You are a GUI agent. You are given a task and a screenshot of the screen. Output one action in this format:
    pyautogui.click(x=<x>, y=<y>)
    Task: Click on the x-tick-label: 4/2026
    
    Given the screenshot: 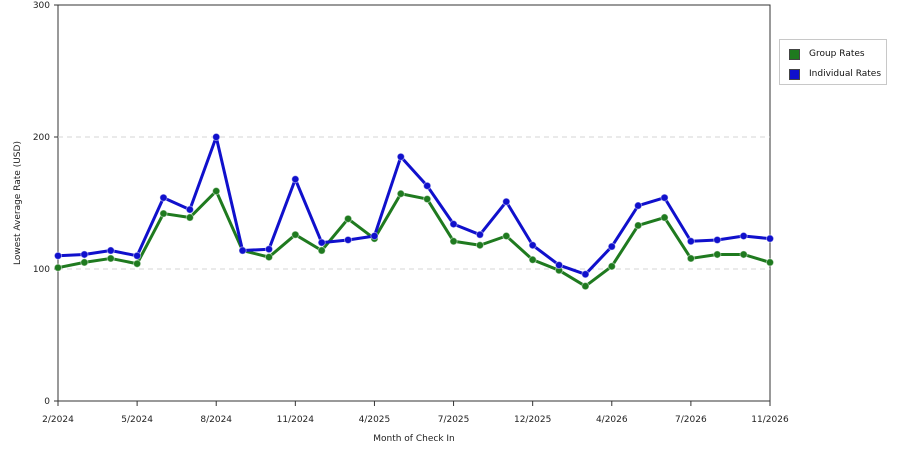 What is the action you would take?
    pyautogui.click(x=612, y=420)
    